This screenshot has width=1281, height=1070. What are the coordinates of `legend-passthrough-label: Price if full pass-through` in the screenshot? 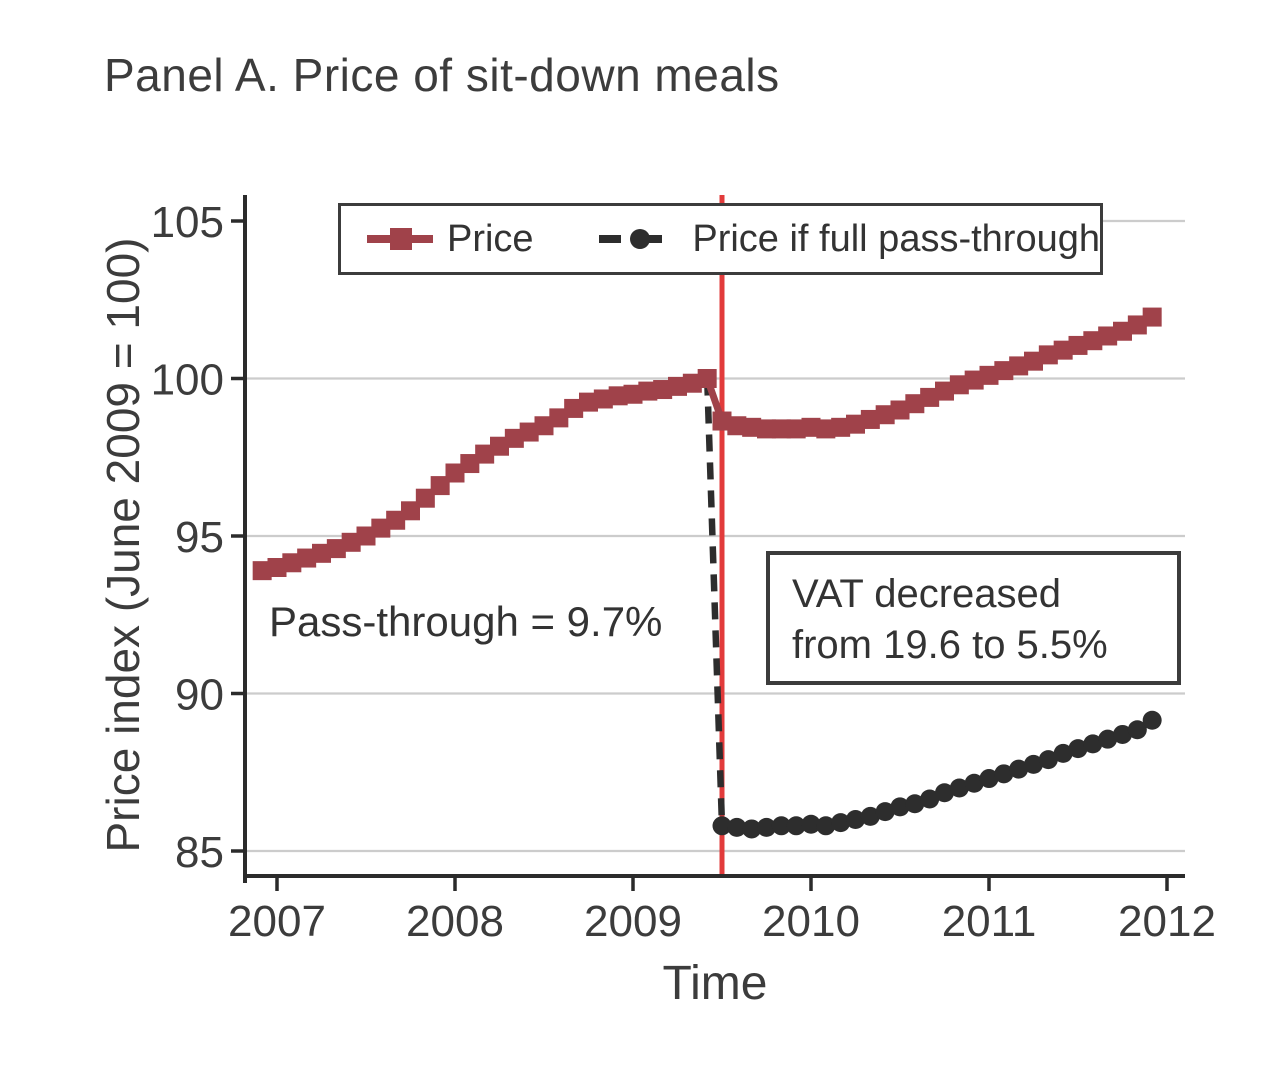 It's located at (896, 238).